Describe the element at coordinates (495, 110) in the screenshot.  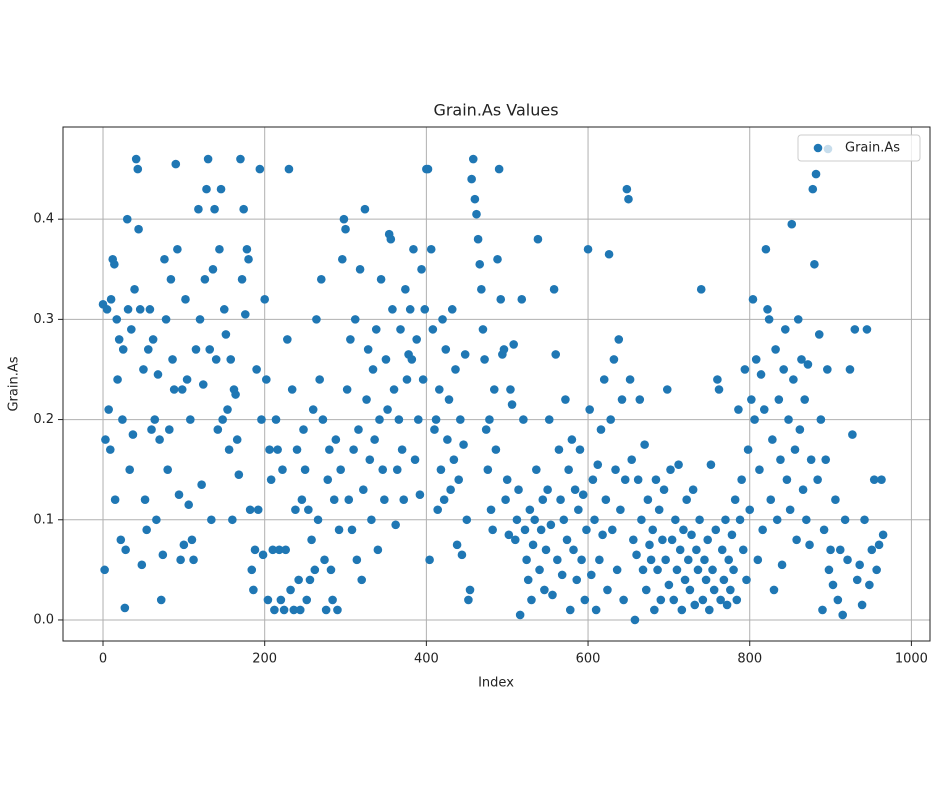
I see `chart-title: Grain.As Values` at that location.